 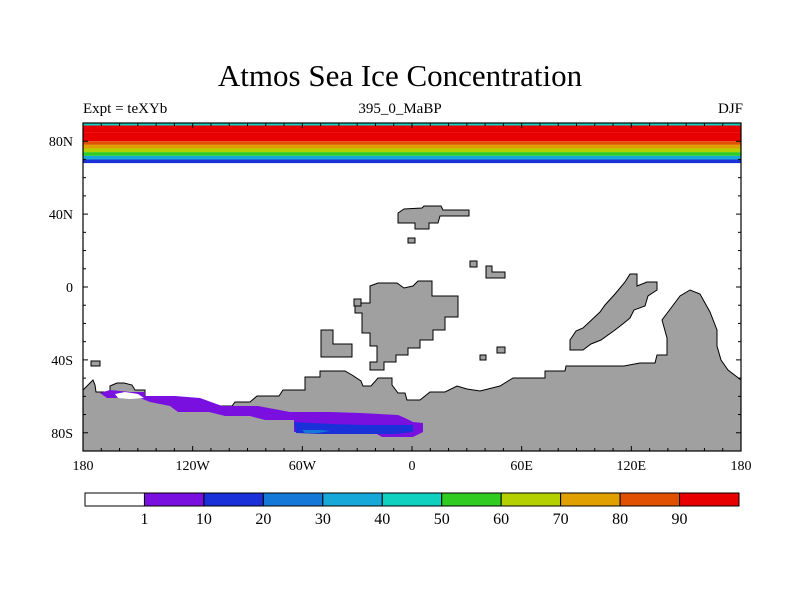 What do you see at coordinates (323, 519) in the screenshot?
I see `colorbar-label: 30` at bounding box center [323, 519].